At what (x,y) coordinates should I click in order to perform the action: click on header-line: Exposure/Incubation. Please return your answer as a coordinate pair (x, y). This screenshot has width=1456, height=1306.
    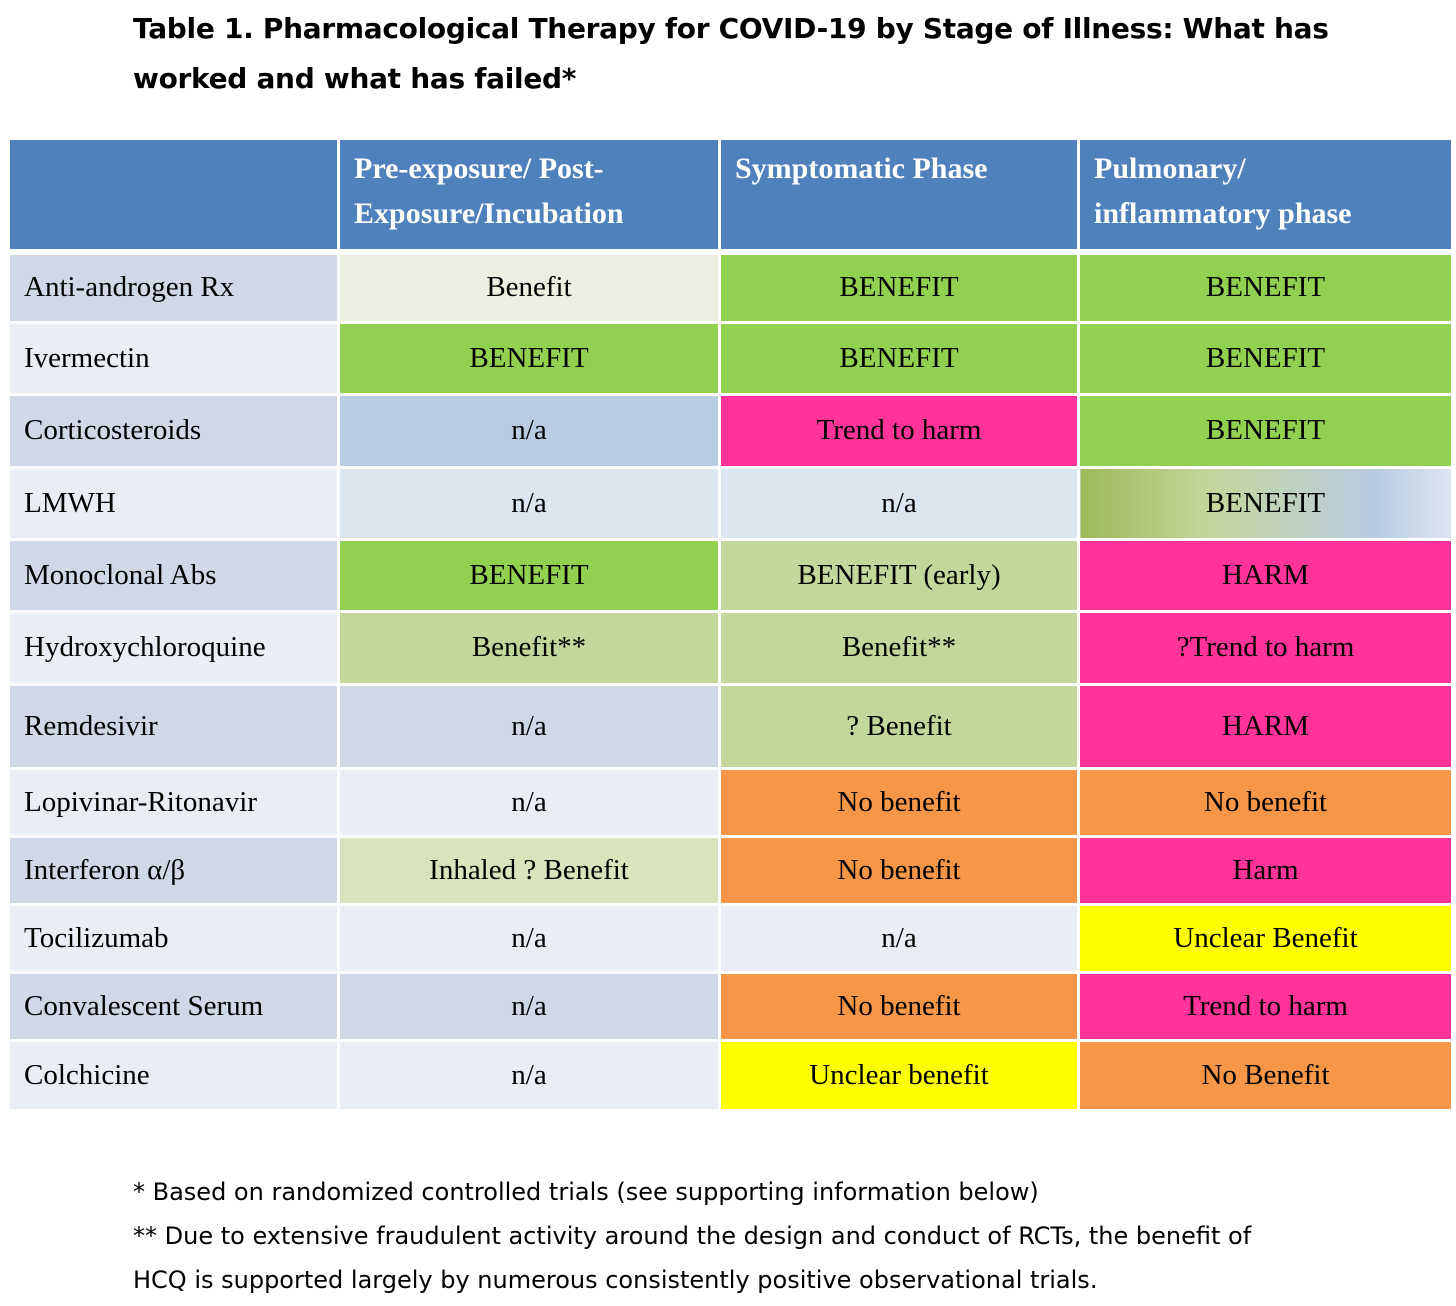
    Looking at the image, I should click on (489, 213).